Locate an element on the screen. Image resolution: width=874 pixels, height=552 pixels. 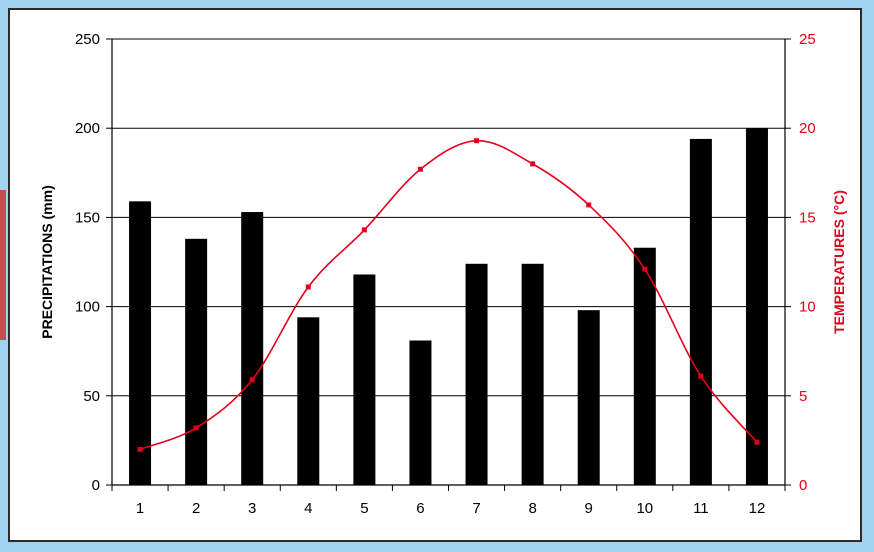
right-tick-label: 25 is located at coordinates (807, 39).